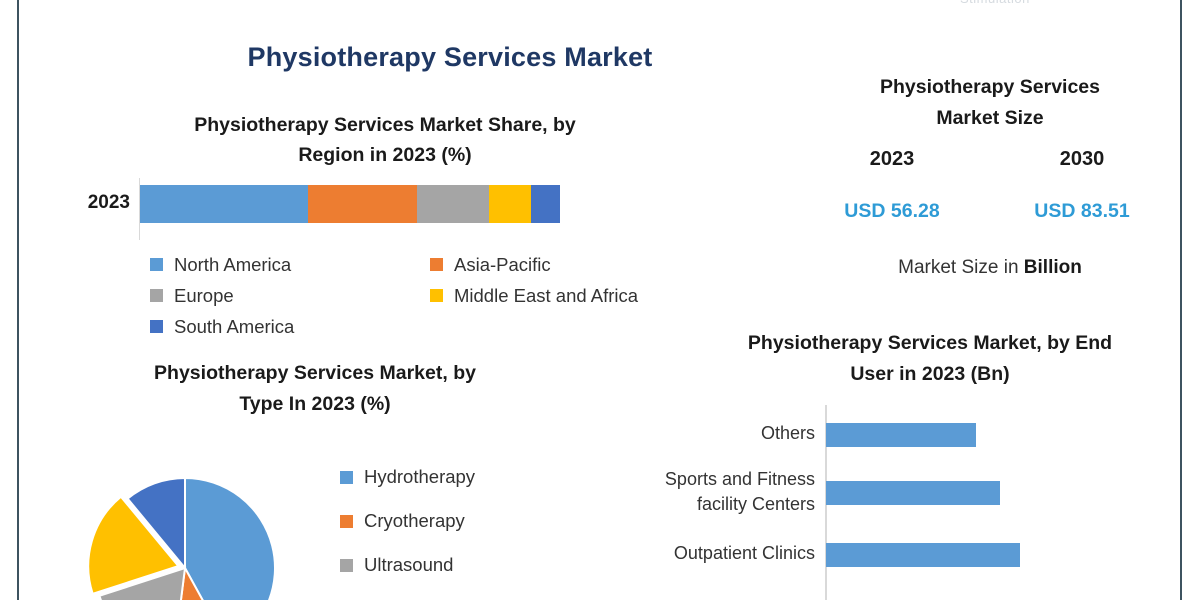 This screenshot has width=1200, height=600. Describe the element at coordinates (826, 502) in the screenshot. I see `enduser-chart-axis-line` at that location.